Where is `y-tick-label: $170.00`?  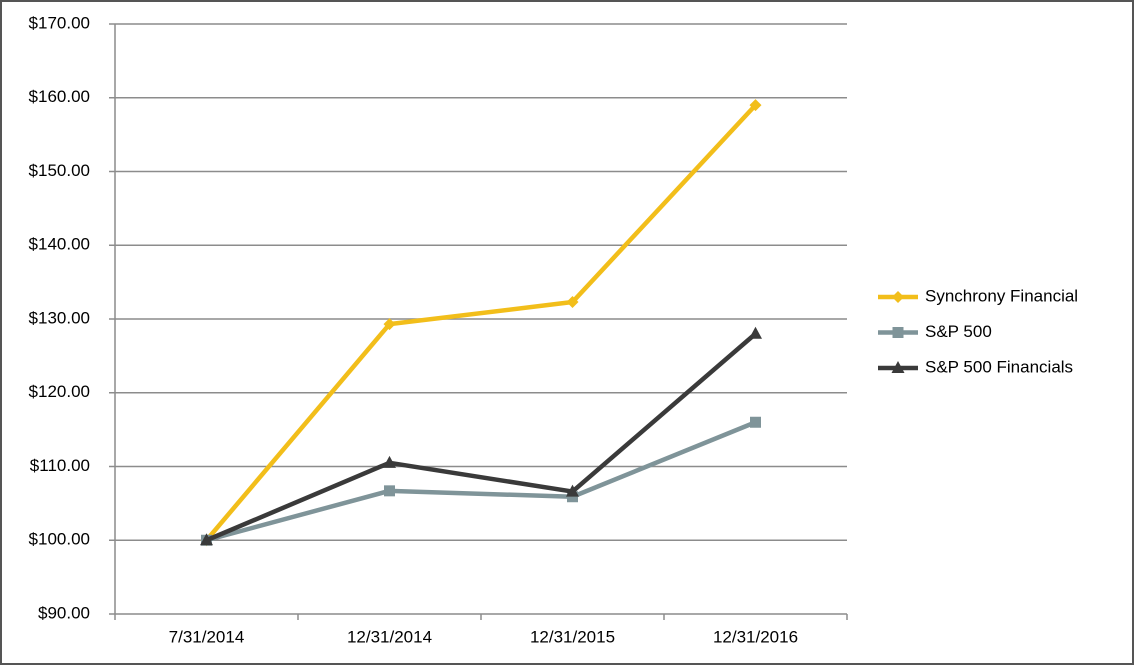
y-tick-label: $170.00 is located at coordinates (59, 22).